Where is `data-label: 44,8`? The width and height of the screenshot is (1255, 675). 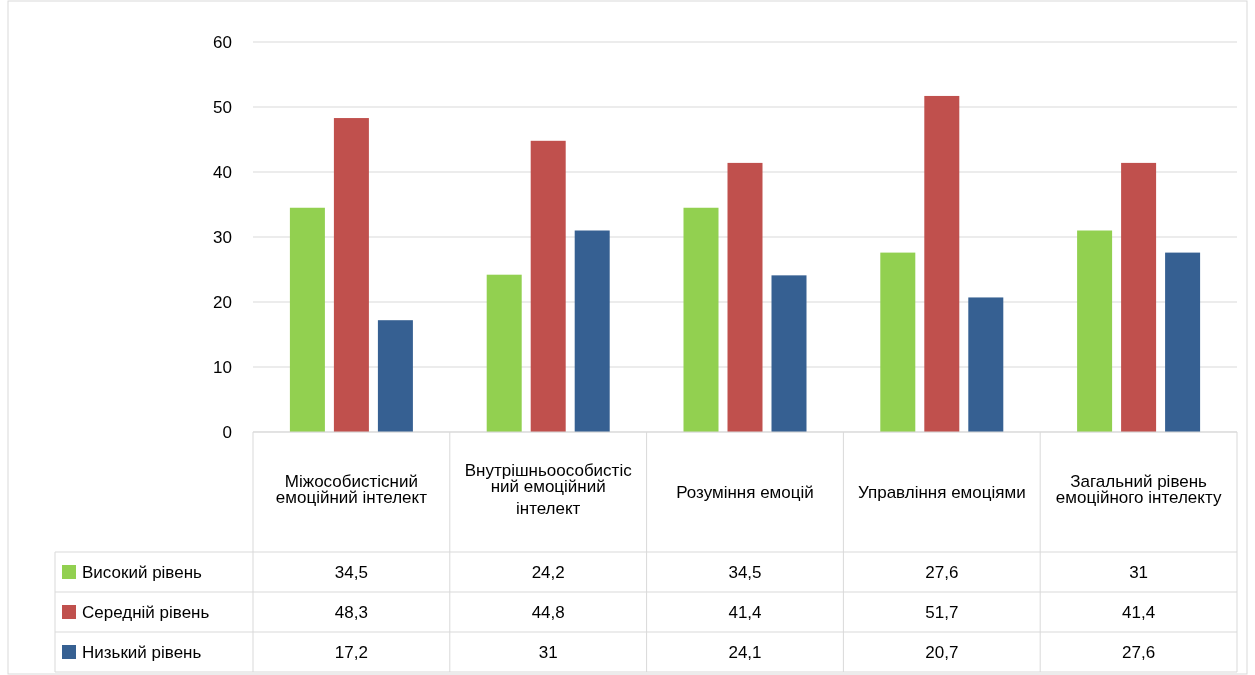
data-label: 44,8 is located at coordinates (548, 612).